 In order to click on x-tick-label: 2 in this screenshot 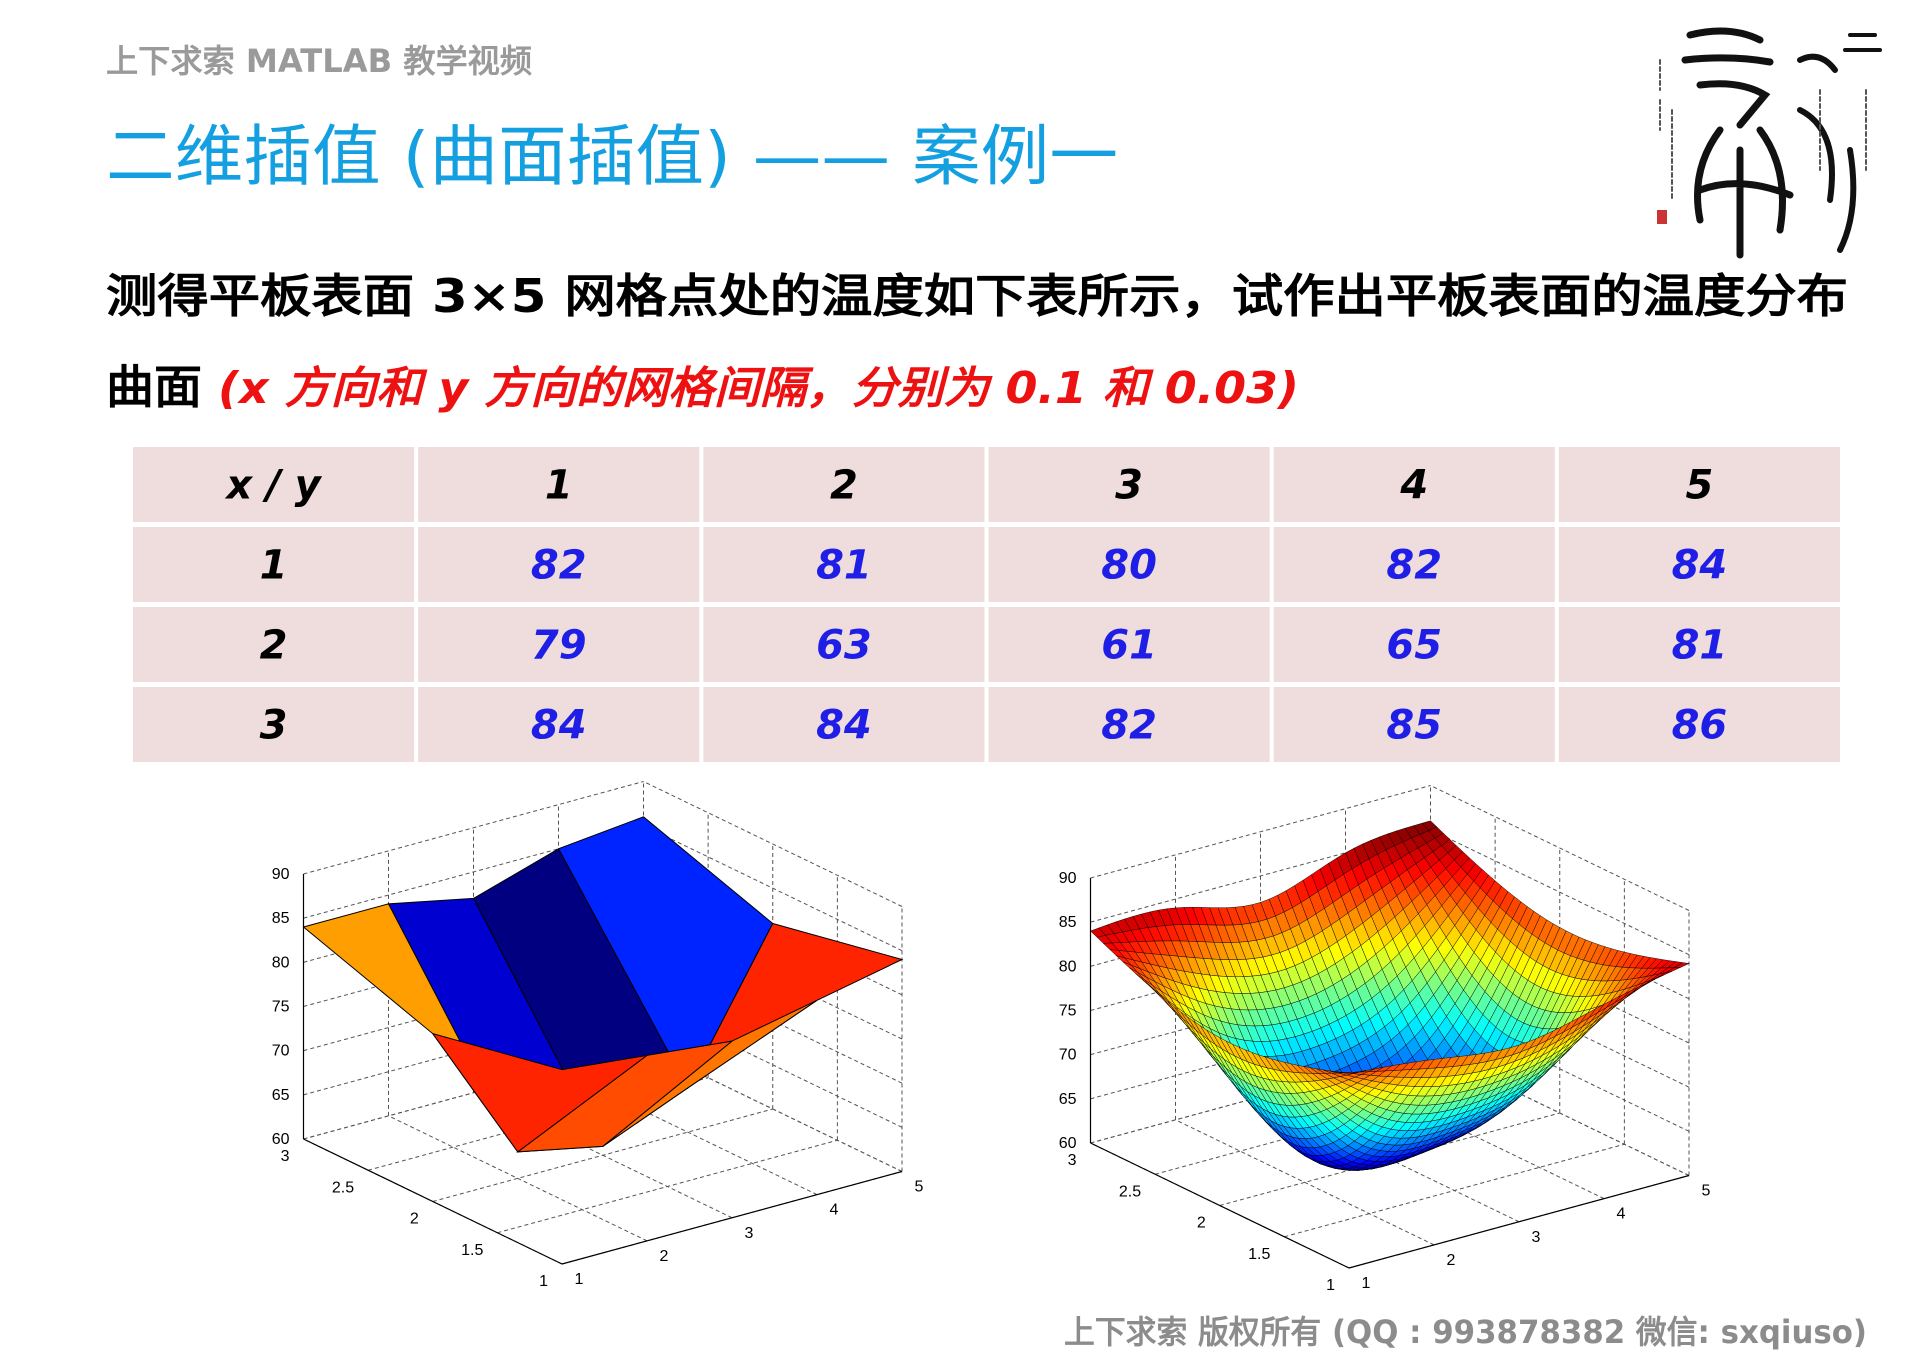, I will do `click(1451, 1260)`.